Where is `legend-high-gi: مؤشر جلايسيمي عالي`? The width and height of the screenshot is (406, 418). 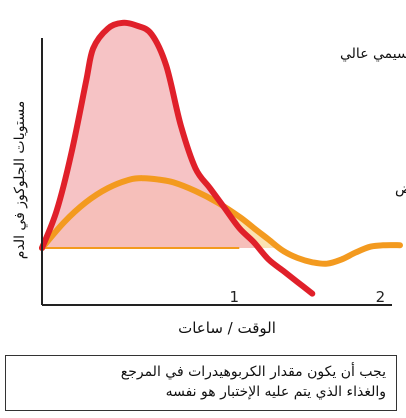
legend-high-gi: مؤشر جلايسيمي عالي is located at coordinates (373, 54).